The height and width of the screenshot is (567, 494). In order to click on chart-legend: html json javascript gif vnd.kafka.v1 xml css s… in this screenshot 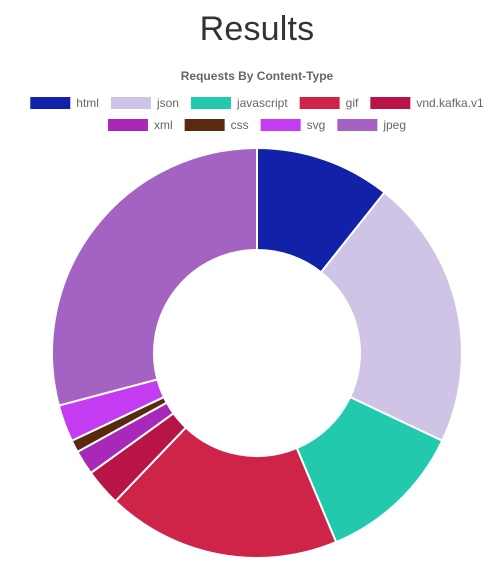, I will do `click(257, 114)`.